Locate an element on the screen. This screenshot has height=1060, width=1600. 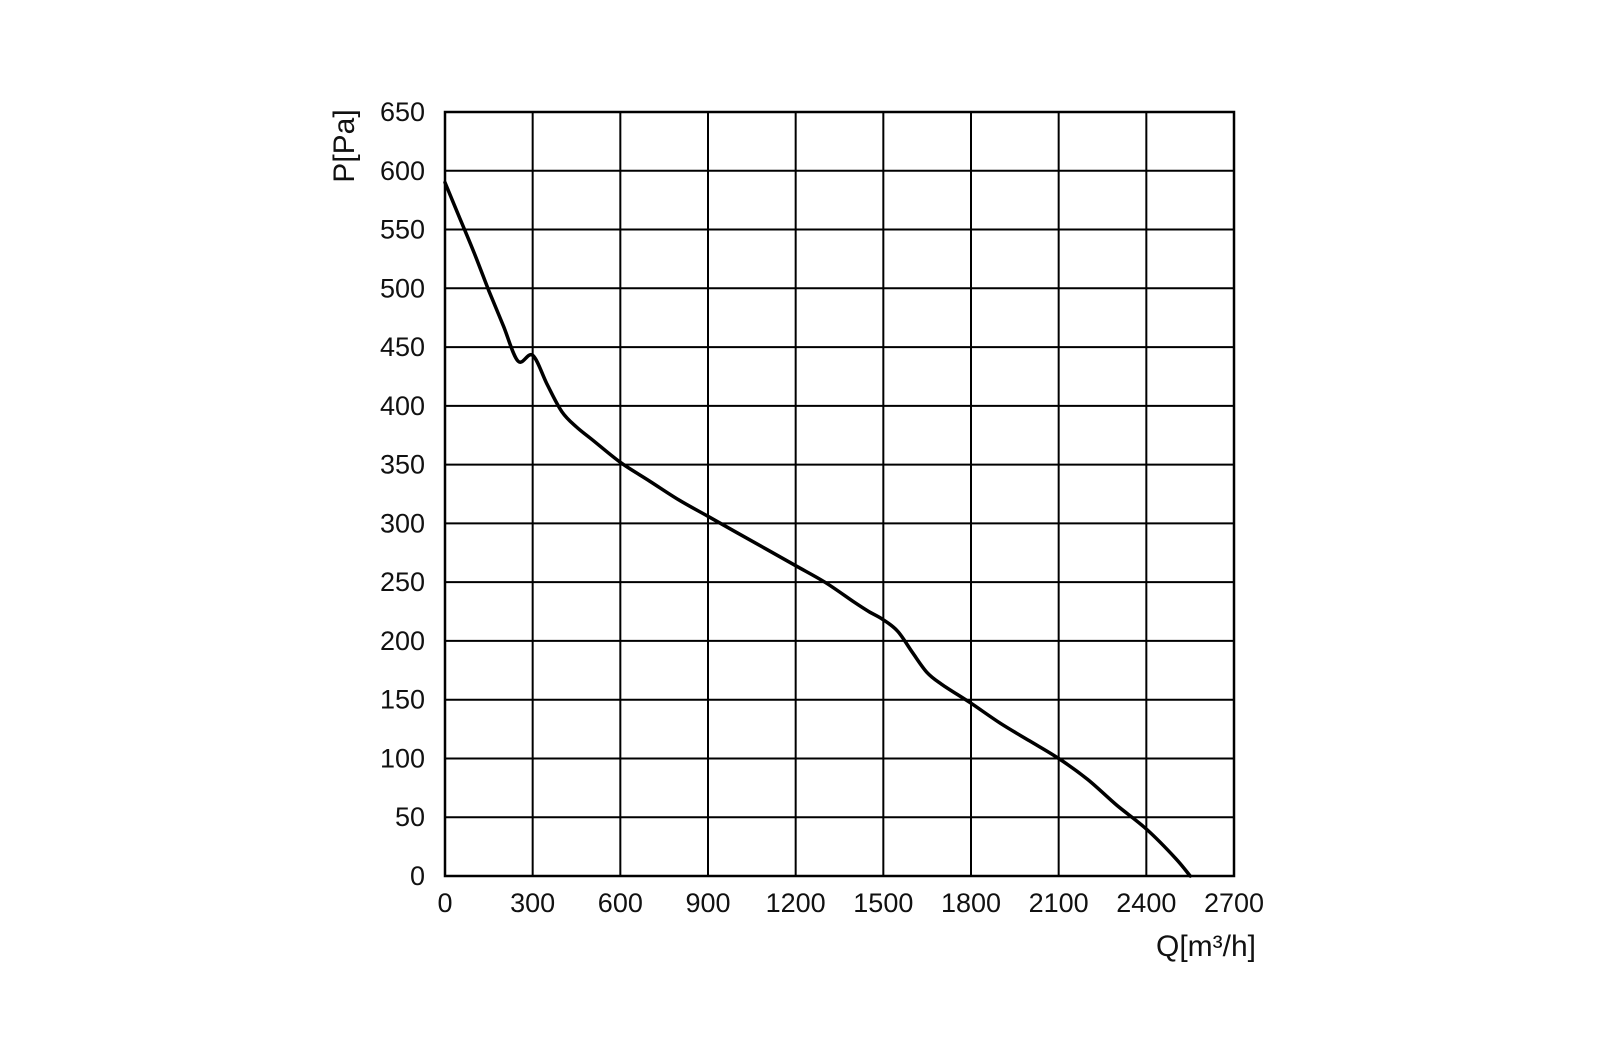
y-tick-label: 200 is located at coordinates (402, 641).